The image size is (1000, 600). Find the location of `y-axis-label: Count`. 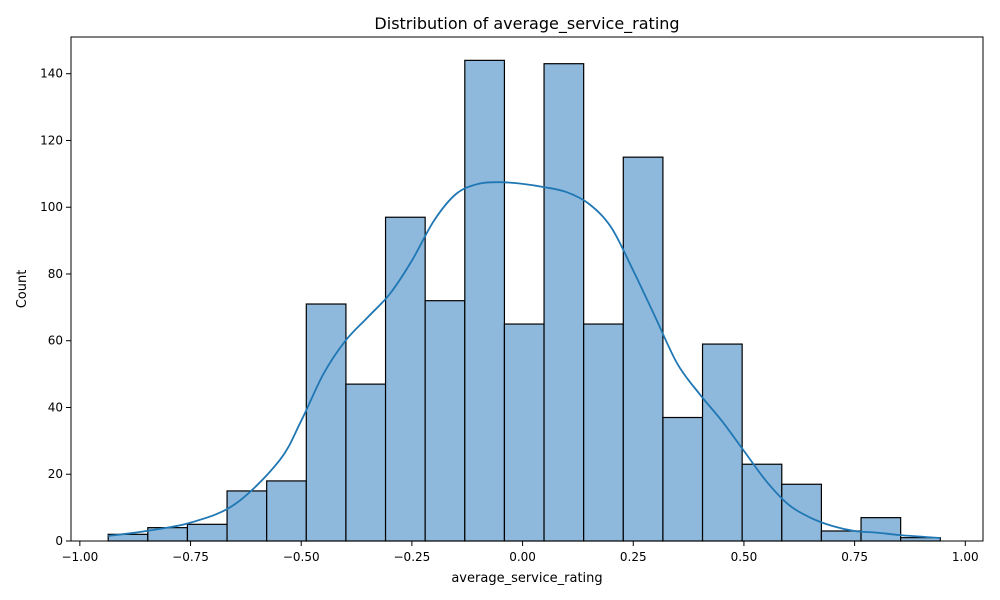

y-axis-label: Count is located at coordinates (22, 289).